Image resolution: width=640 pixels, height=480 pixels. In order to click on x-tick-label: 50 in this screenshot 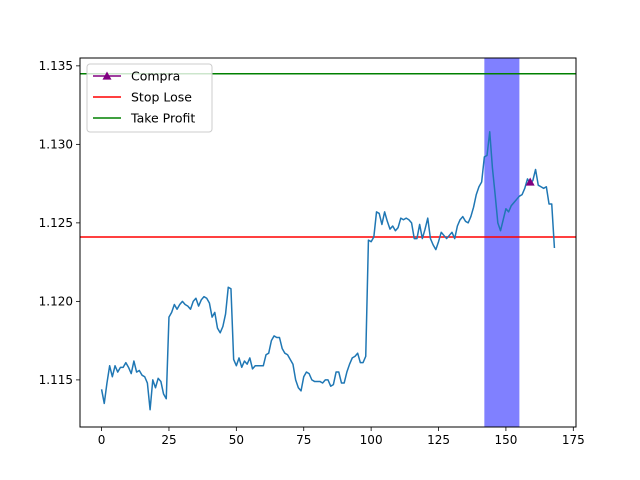, I will do `click(236, 440)`.